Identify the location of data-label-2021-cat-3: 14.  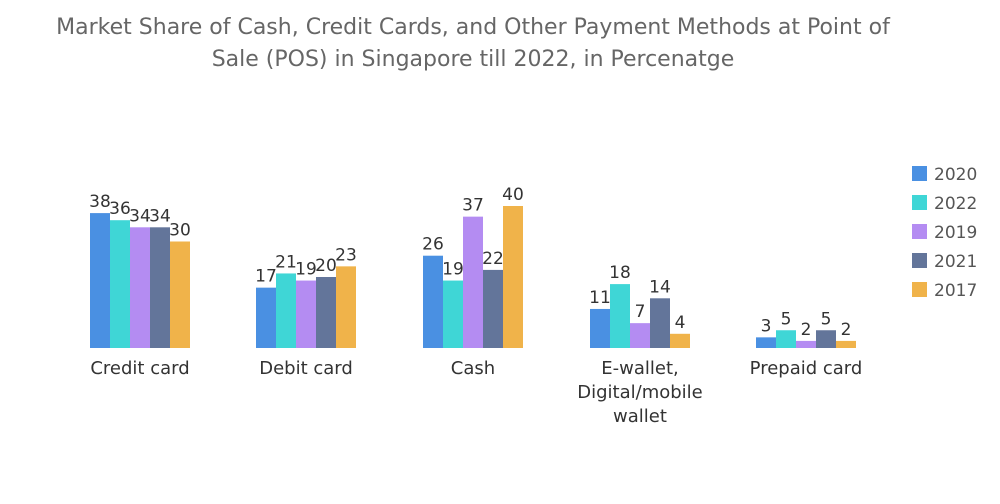
(660, 287).